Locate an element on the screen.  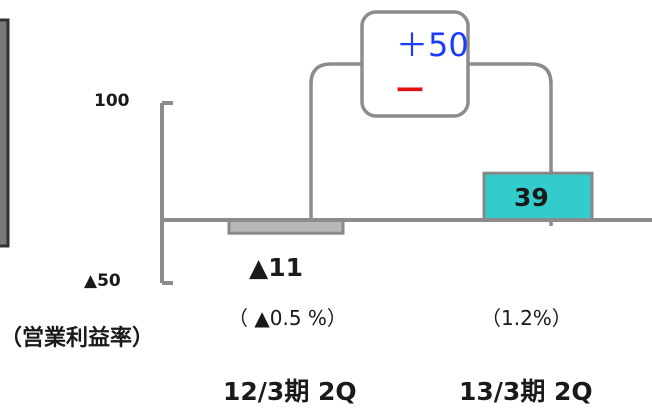
y-tick-label-100: 100 is located at coordinates (112, 101).